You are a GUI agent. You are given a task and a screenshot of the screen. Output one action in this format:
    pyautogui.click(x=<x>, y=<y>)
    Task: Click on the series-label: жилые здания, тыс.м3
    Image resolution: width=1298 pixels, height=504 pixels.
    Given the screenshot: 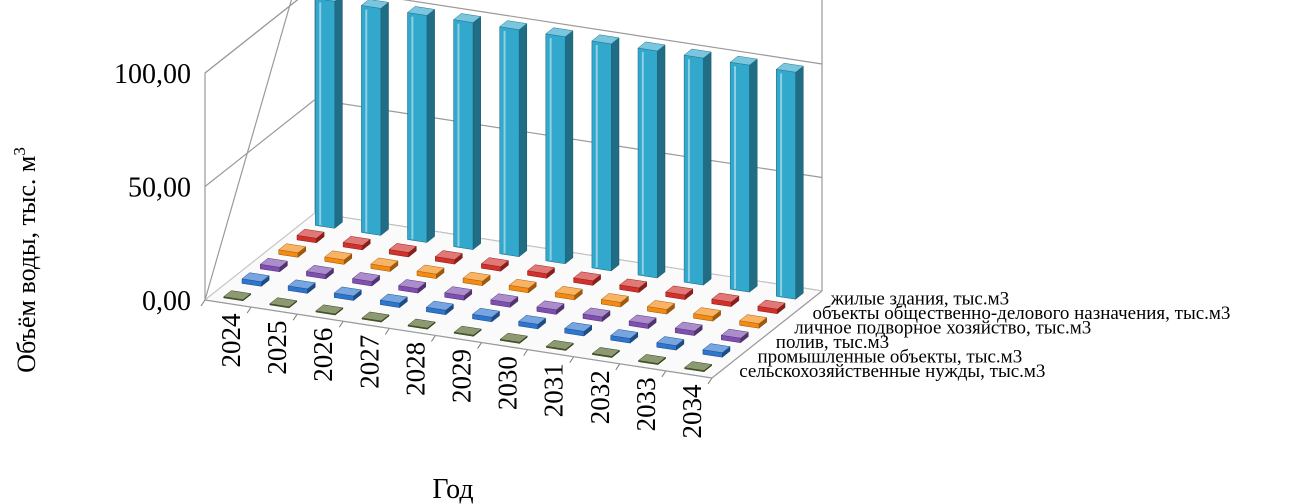 What is the action you would take?
    pyautogui.click(x=919, y=298)
    